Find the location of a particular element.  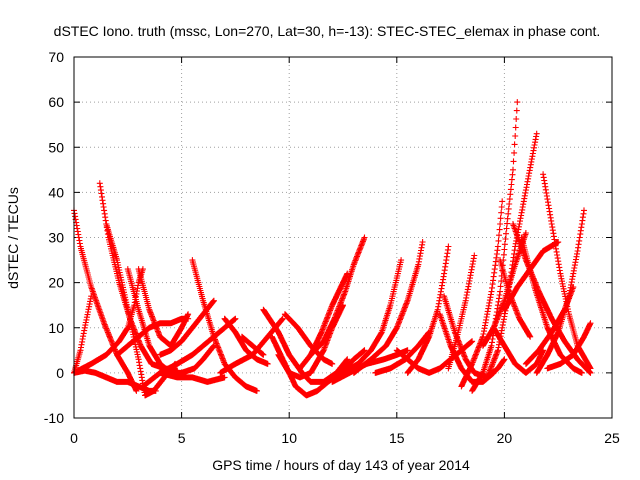

x-tick-label: 10 is located at coordinates (289, 438).